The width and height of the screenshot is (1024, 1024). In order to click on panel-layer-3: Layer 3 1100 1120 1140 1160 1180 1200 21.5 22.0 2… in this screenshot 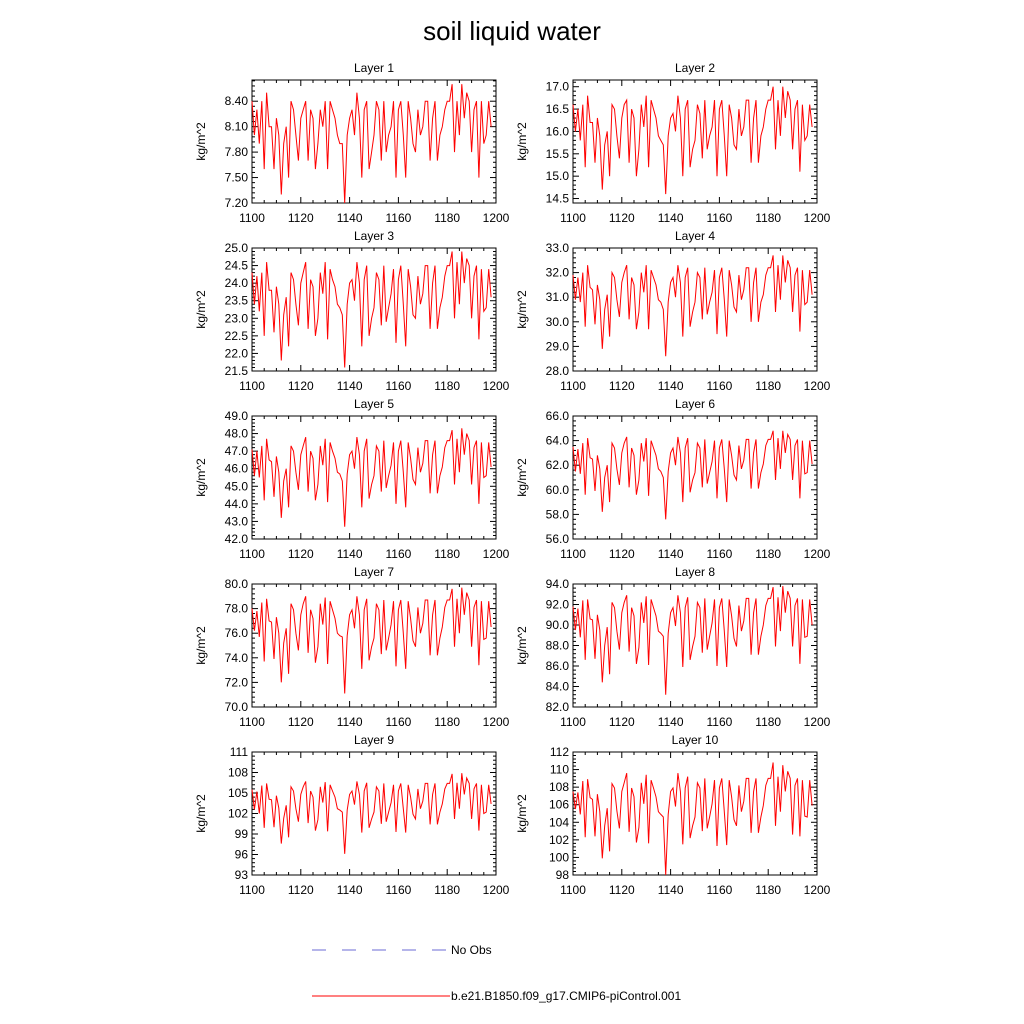, I will do `click(352, 311)`.